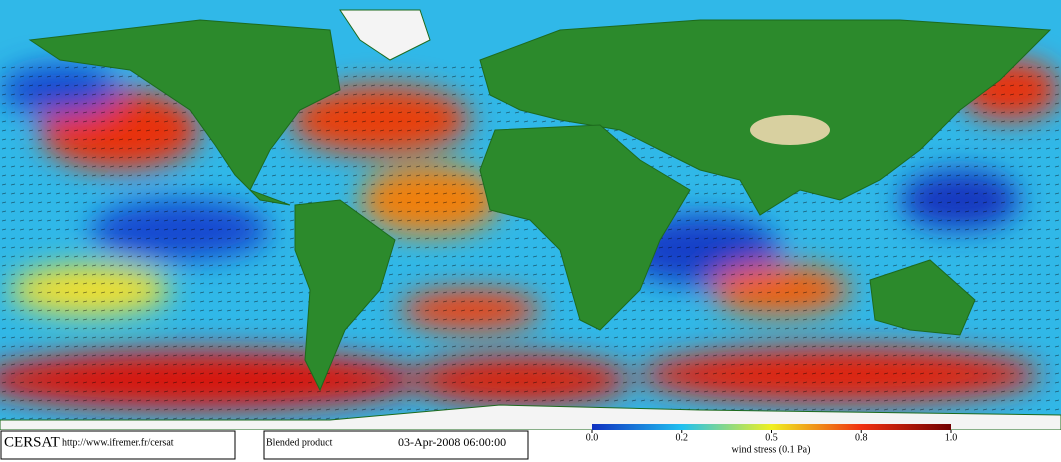  What do you see at coordinates (771, 449) in the screenshot?
I see `colorbar-label: wind stress (0.1 Pa)` at bounding box center [771, 449].